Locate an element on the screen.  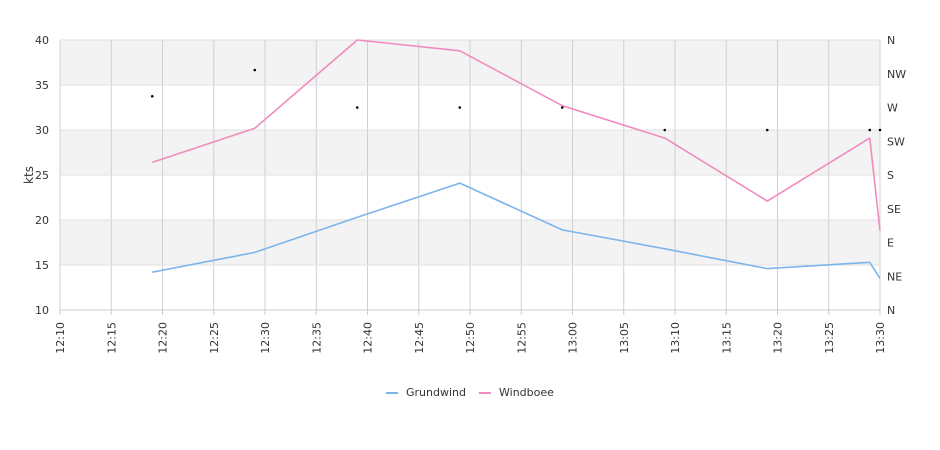
x-tick-label: 13:30 is located at coordinates (880, 338).